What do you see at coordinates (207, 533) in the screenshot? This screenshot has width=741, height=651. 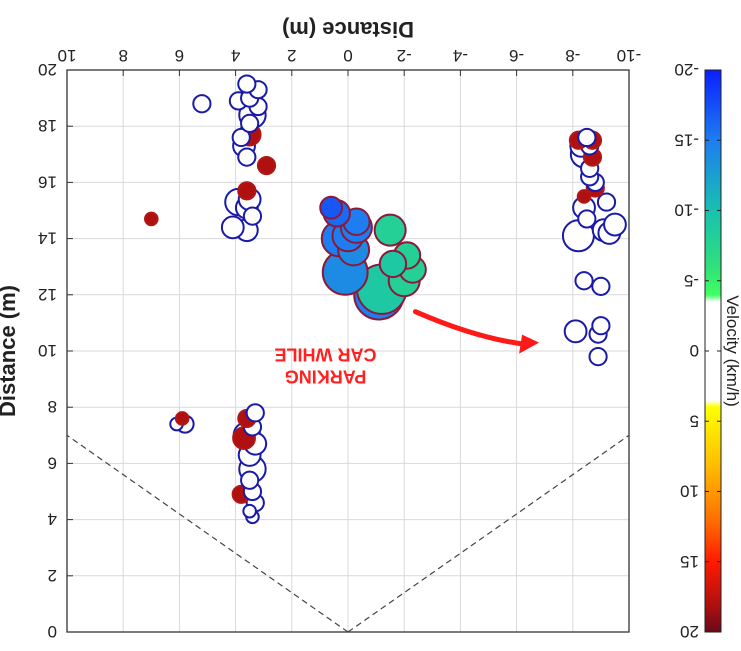 I see `fov-line-right` at bounding box center [207, 533].